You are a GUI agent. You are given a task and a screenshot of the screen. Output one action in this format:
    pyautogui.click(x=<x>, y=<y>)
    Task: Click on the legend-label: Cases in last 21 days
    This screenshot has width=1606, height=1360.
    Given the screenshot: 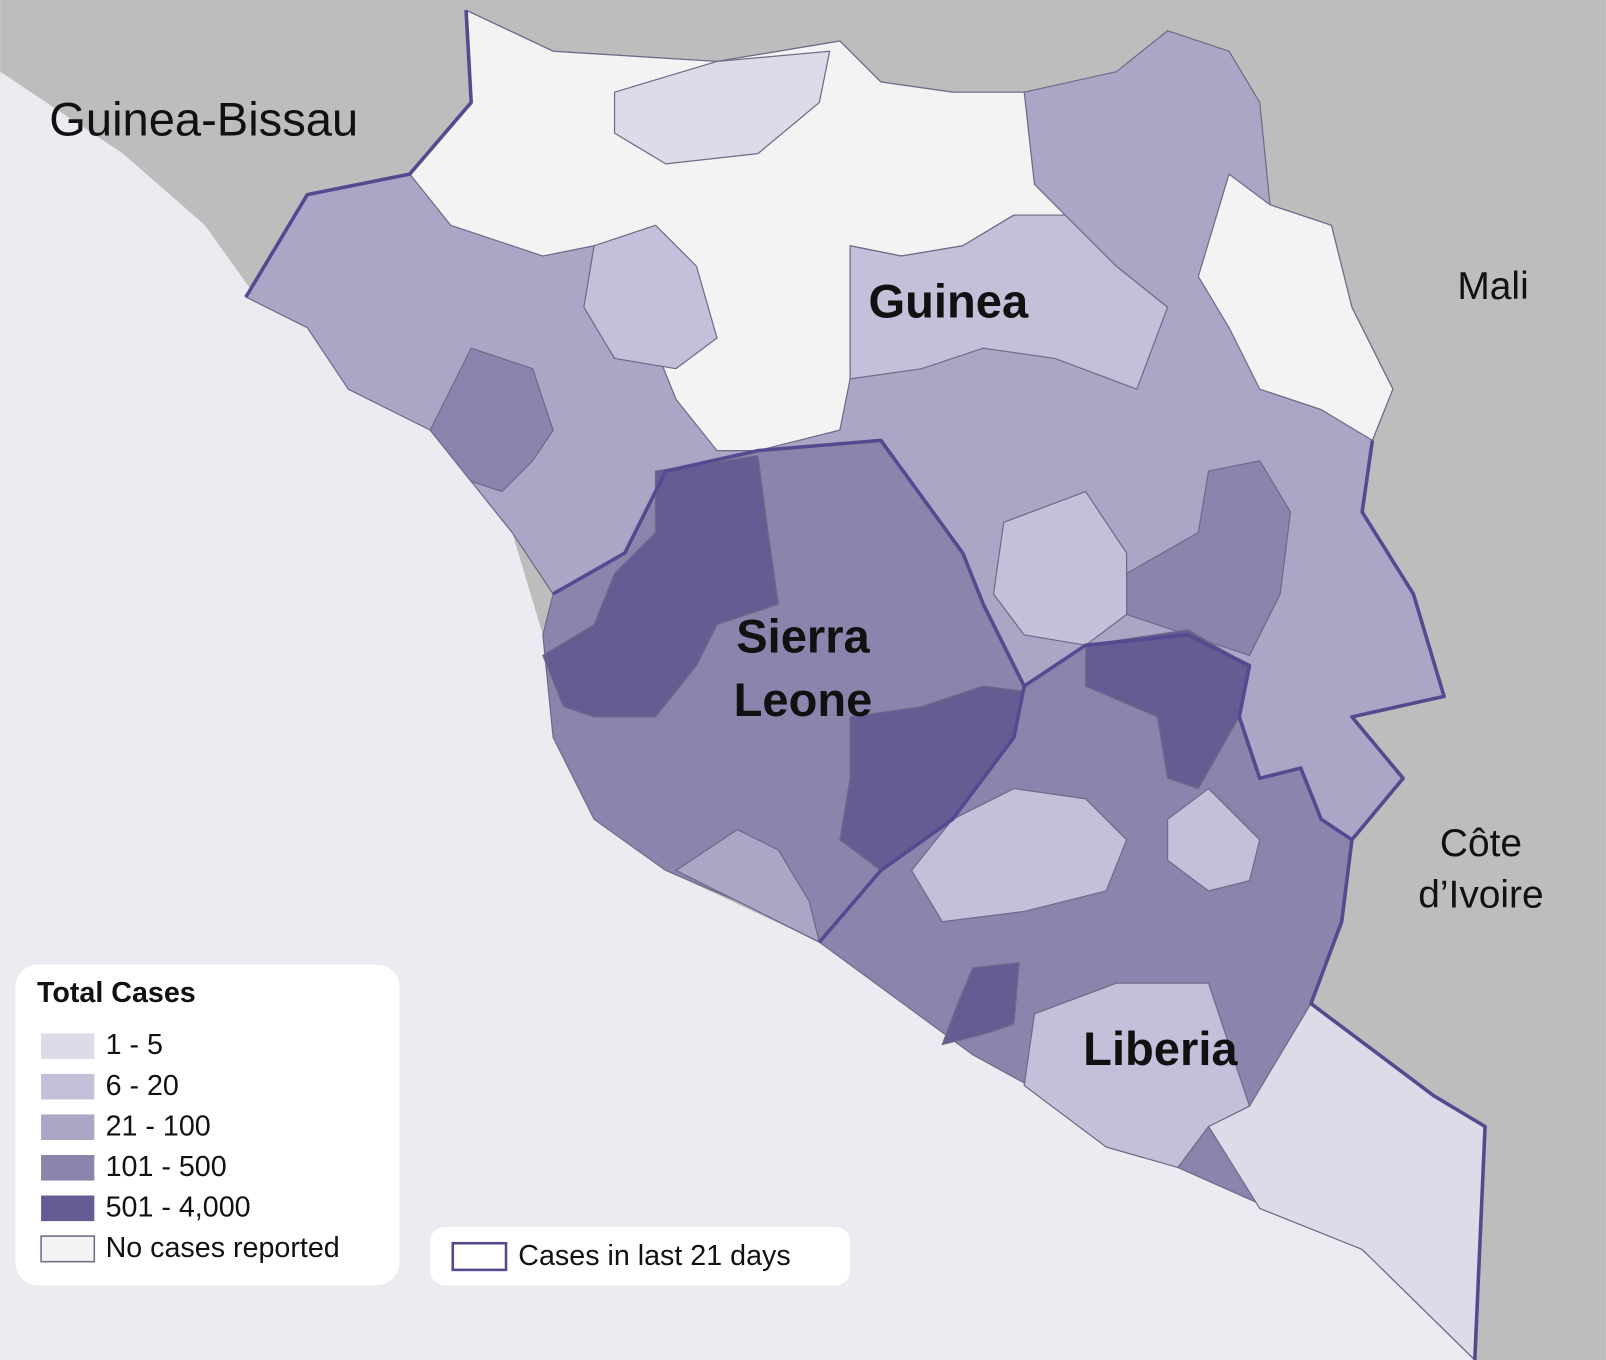 What is the action you would take?
    pyautogui.click(x=654, y=1256)
    